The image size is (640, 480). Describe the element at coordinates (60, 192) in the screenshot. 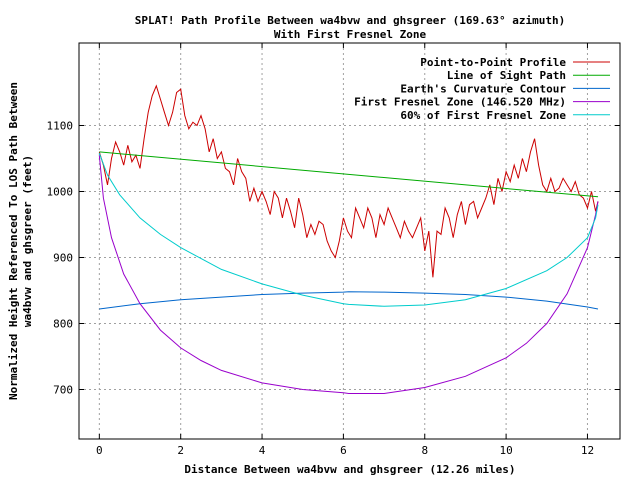

I see `y-tick-label: 1000` at that location.